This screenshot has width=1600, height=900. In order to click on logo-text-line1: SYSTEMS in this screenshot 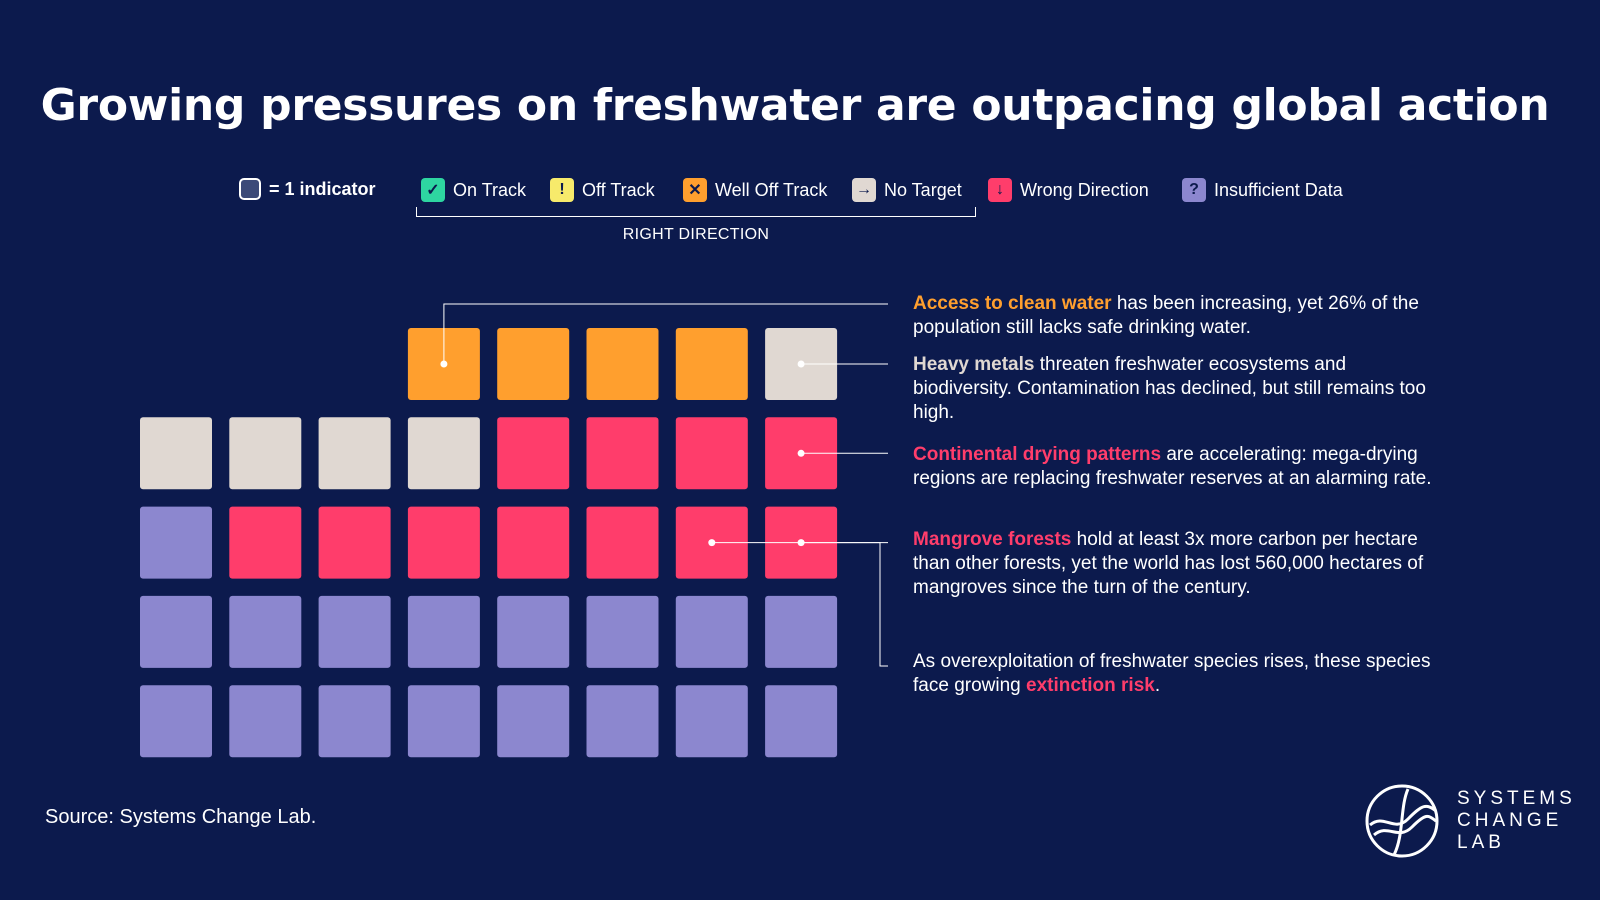, I will do `click(1516, 798)`.